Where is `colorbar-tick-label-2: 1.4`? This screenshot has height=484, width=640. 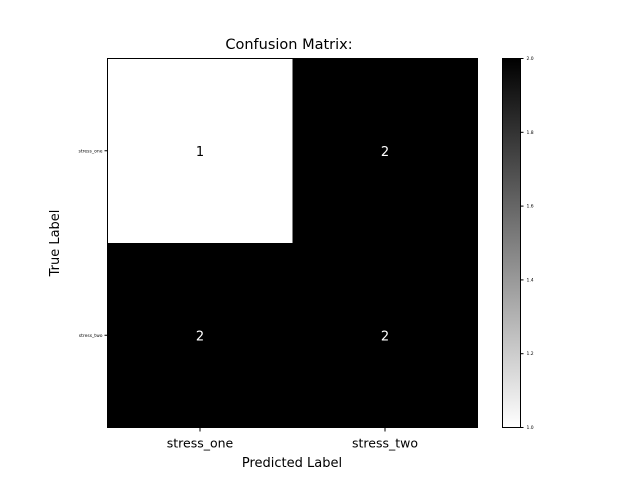 colorbar-tick-label-2: 1.4 is located at coordinates (530, 280).